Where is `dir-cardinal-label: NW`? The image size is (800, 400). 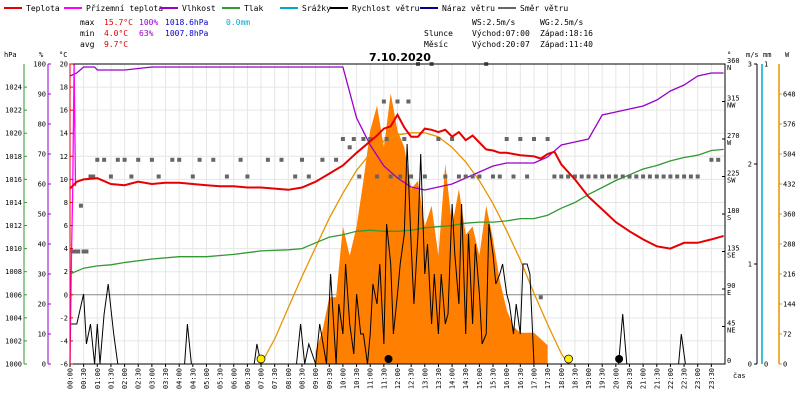 dir-cardinal-label: NW is located at coordinates (731, 106).